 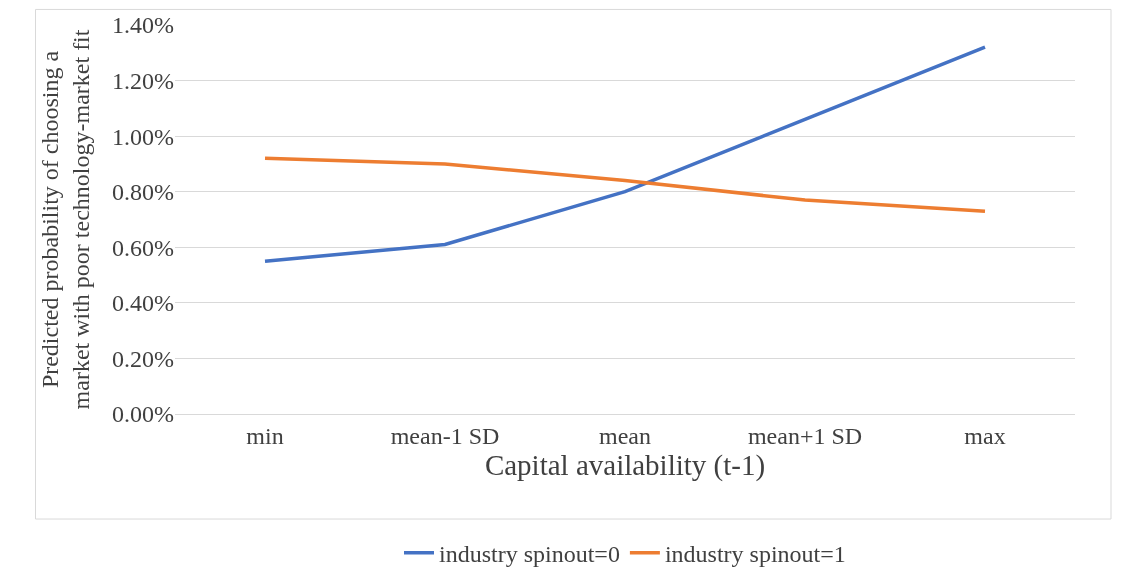 I want to click on legend-label: industry spinout=1, so click(x=755, y=554).